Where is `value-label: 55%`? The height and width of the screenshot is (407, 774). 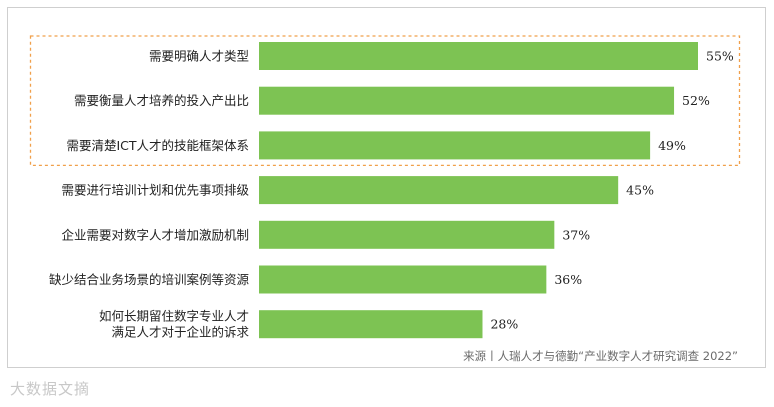 value-label: 55% is located at coordinates (720, 56).